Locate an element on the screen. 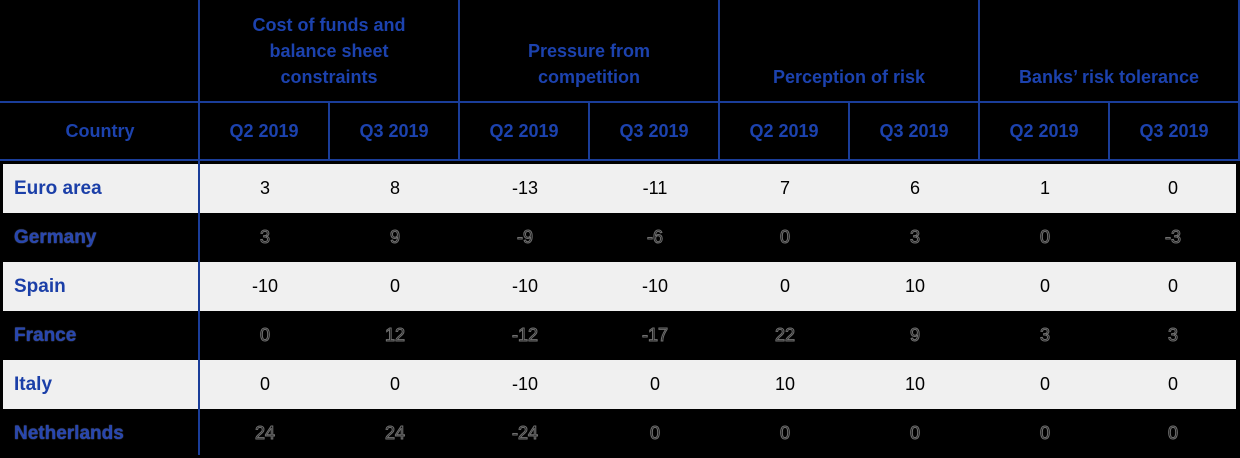  value-cell: 8 is located at coordinates (394, 188).